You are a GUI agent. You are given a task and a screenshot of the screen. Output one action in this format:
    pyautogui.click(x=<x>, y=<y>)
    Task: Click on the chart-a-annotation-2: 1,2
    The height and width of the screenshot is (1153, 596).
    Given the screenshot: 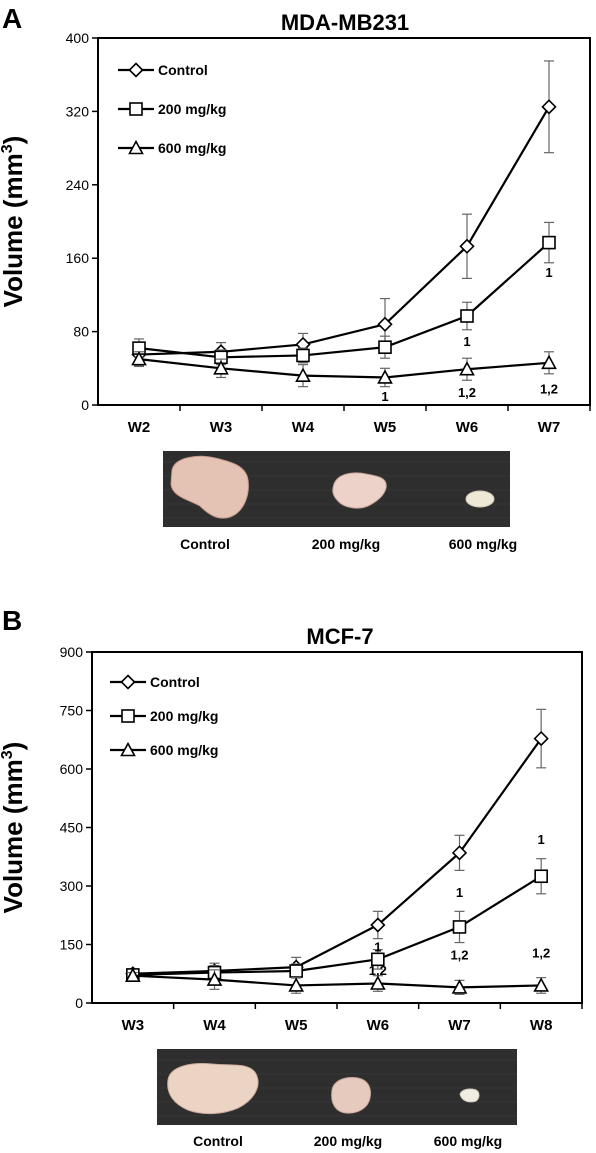 What is the action you would take?
    pyautogui.click(x=467, y=392)
    